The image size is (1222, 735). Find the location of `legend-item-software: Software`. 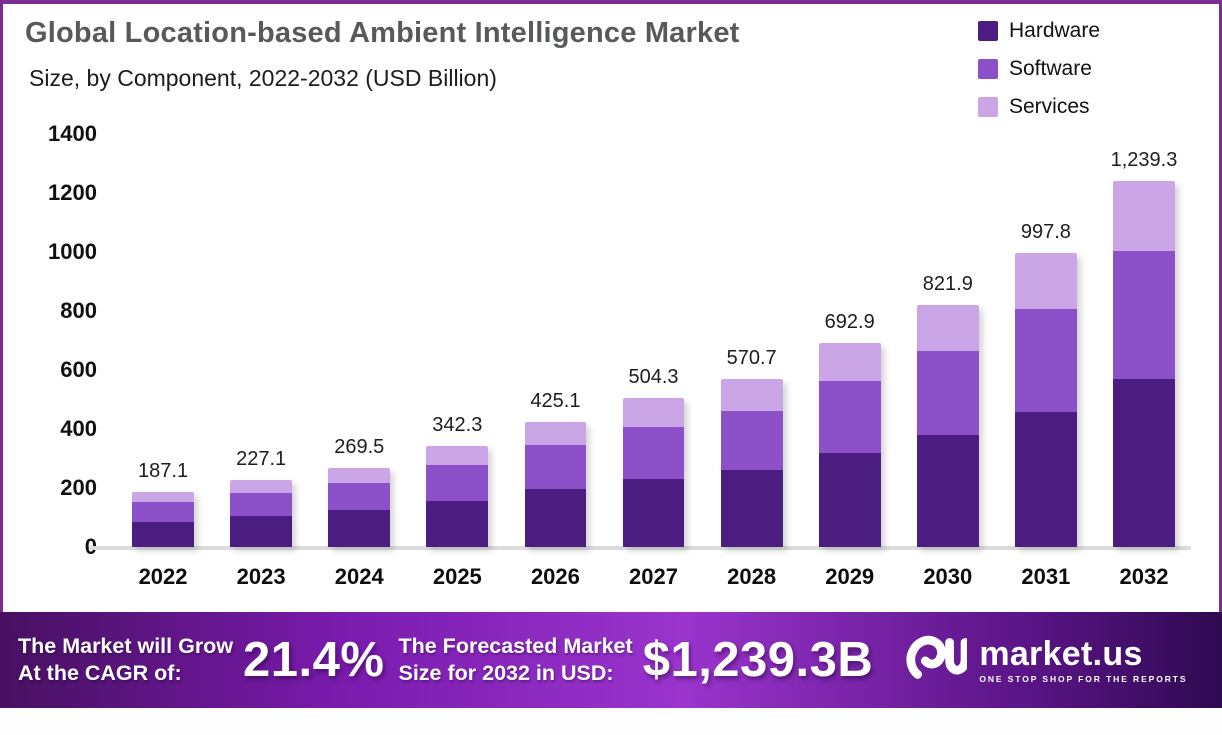

legend-item-software: Software is located at coordinates (1039, 69).